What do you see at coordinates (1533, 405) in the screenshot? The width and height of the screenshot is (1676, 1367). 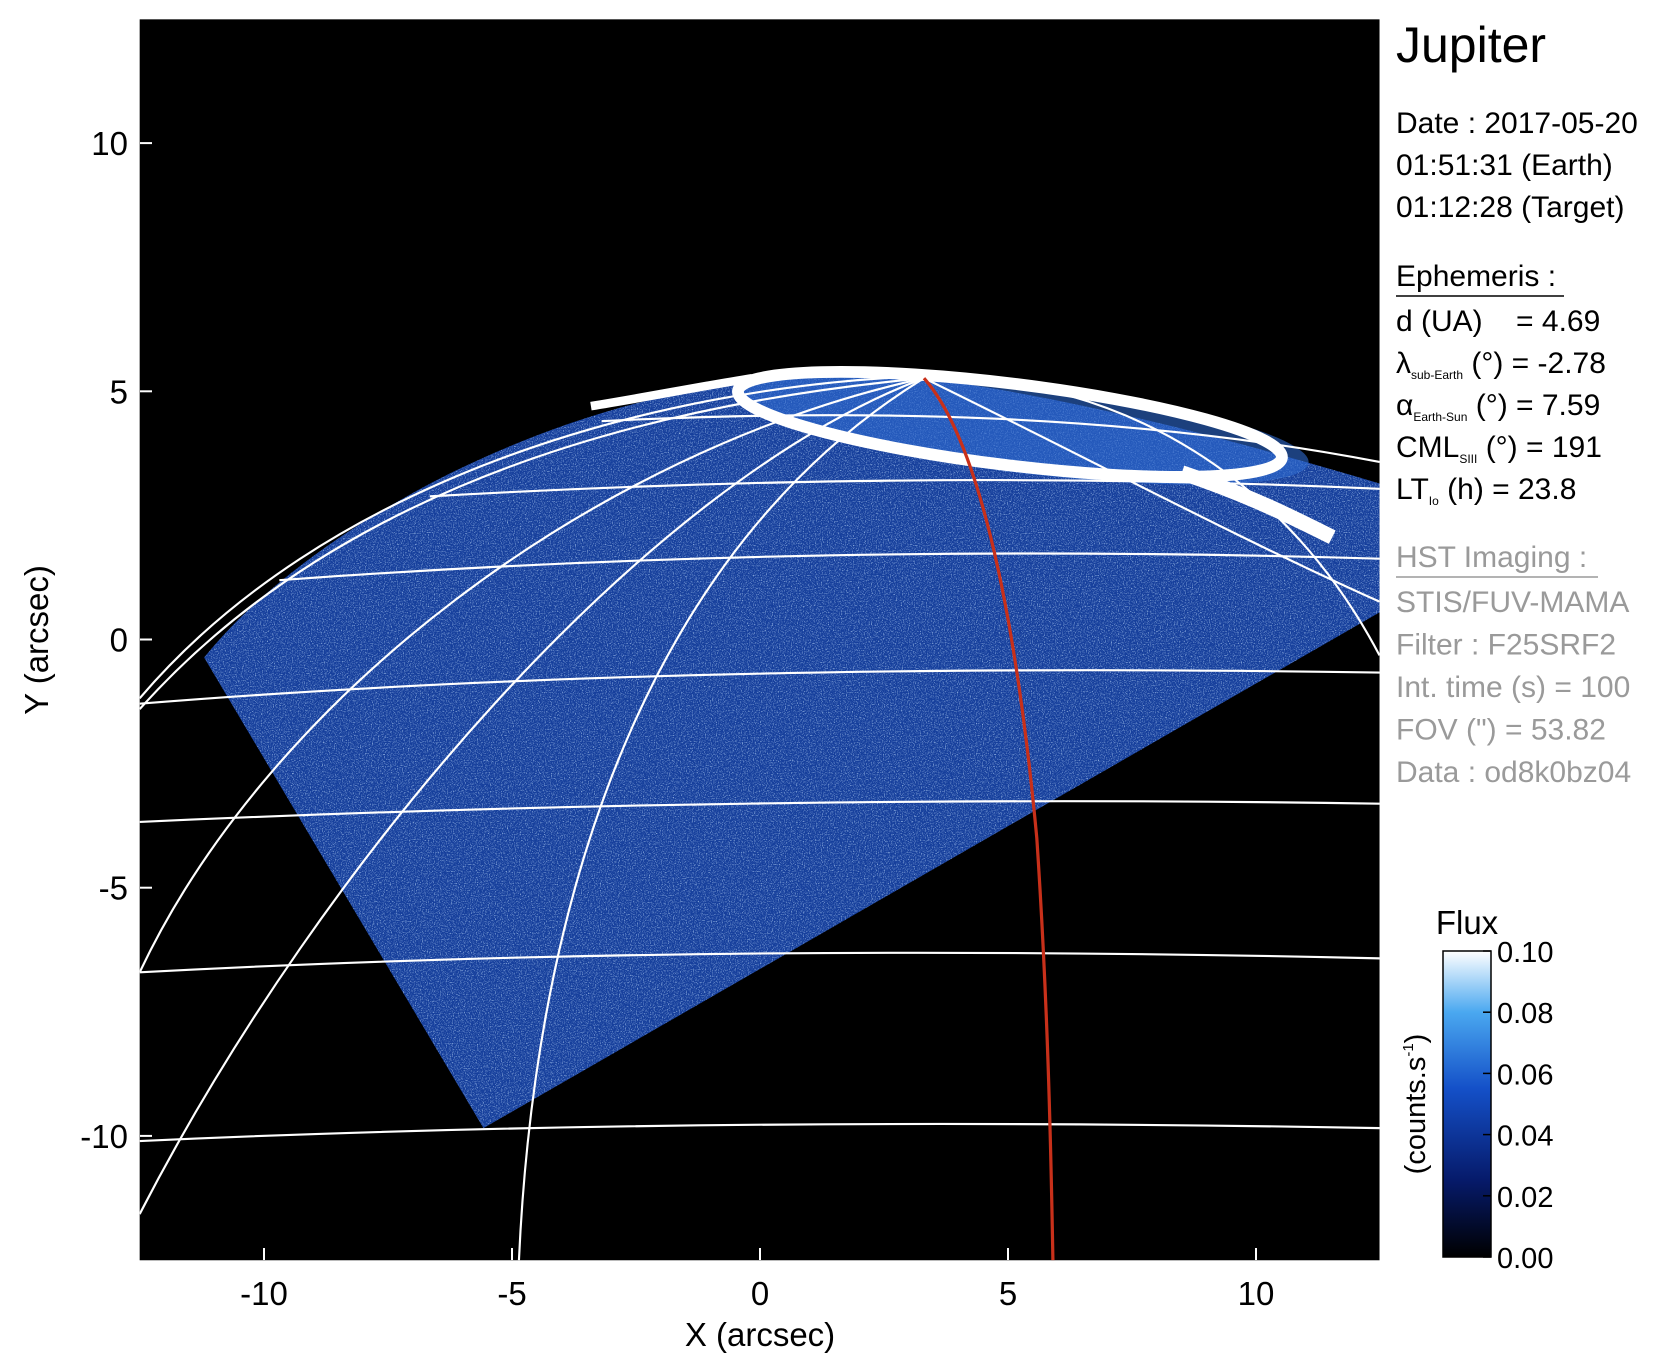 I see `value-text: (°) = 7.59` at bounding box center [1533, 405].